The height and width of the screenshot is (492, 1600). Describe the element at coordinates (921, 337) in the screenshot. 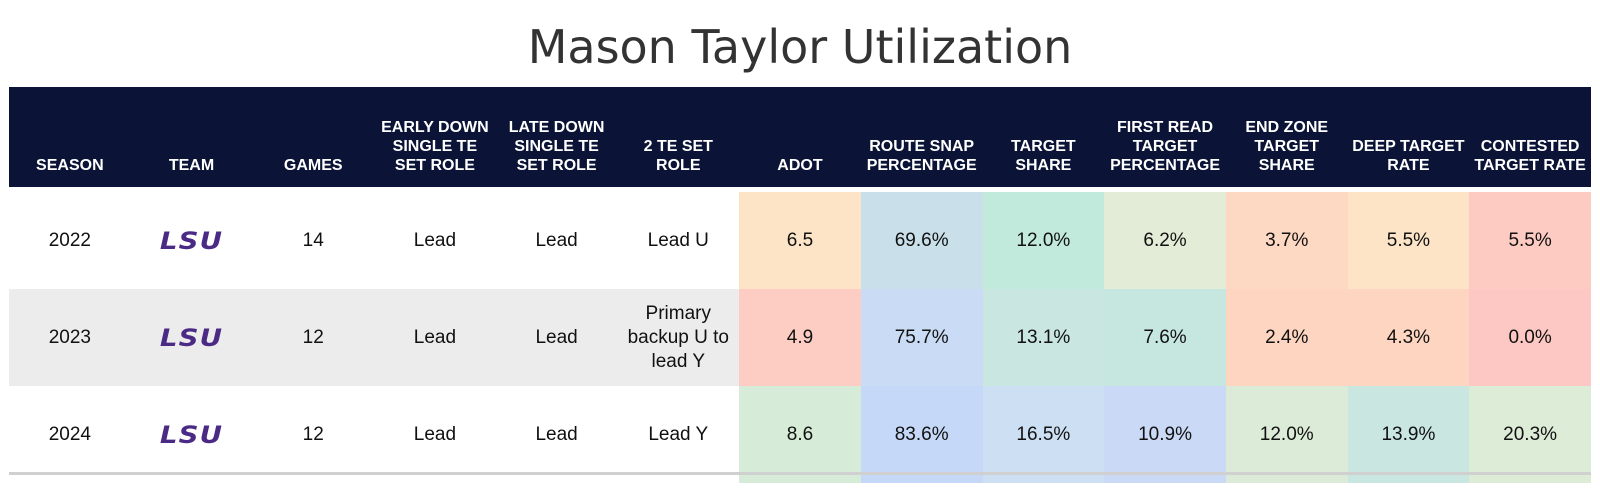

I see `route-snap-cell: 75.7%` at that location.